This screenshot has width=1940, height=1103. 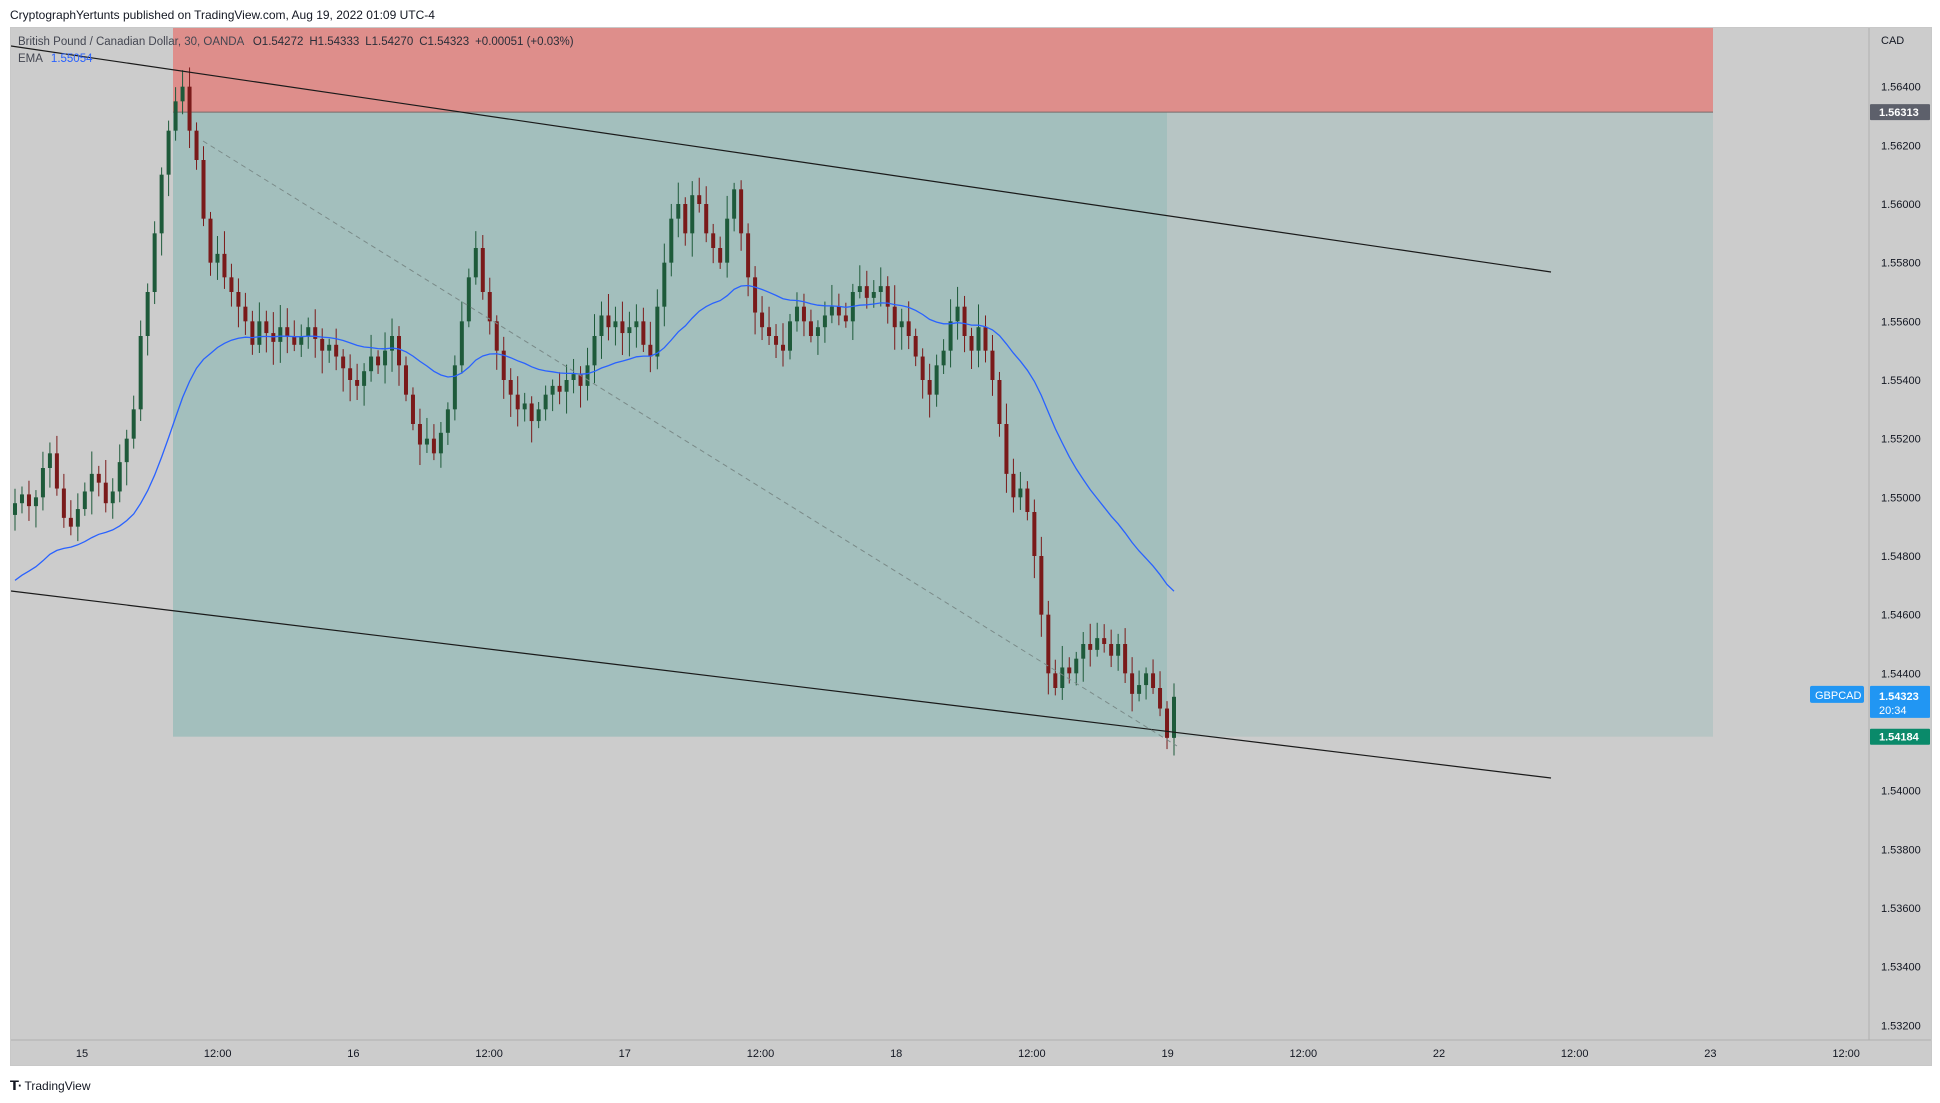 What do you see at coordinates (299, 59) in the screenshot?
I see `ema-legend: EMA 1.55054` at bounding box center [299, 59].